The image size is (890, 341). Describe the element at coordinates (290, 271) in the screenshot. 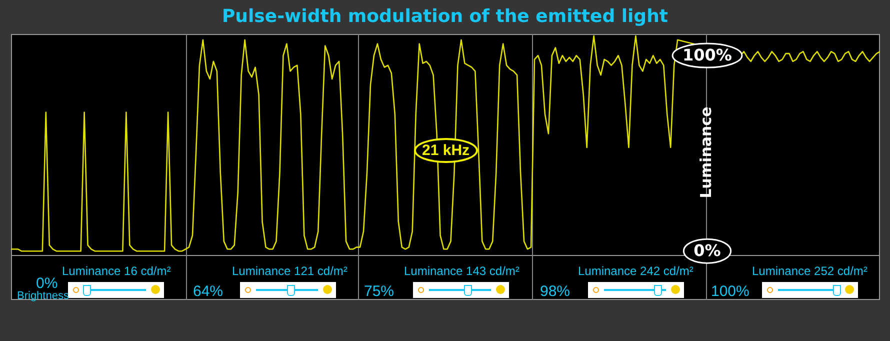

I see `text: Luminance 121 cd/m²` at that location.